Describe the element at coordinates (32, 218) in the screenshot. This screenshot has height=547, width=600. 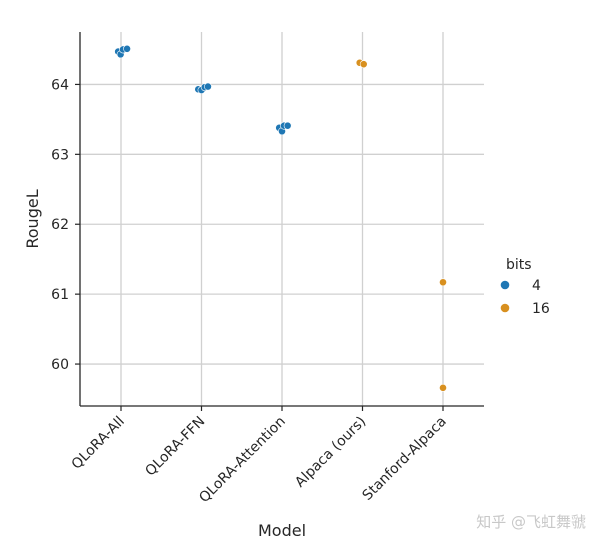
I see `y-axis-label: RougeL` at that location.